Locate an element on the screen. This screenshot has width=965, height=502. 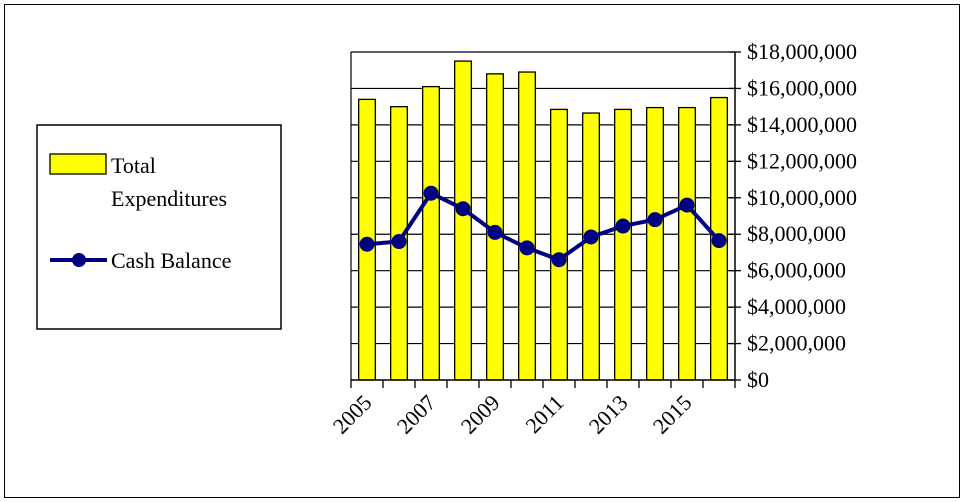
legend-label-total-expenditures: Expenditures is located at coordinates (169, 198).